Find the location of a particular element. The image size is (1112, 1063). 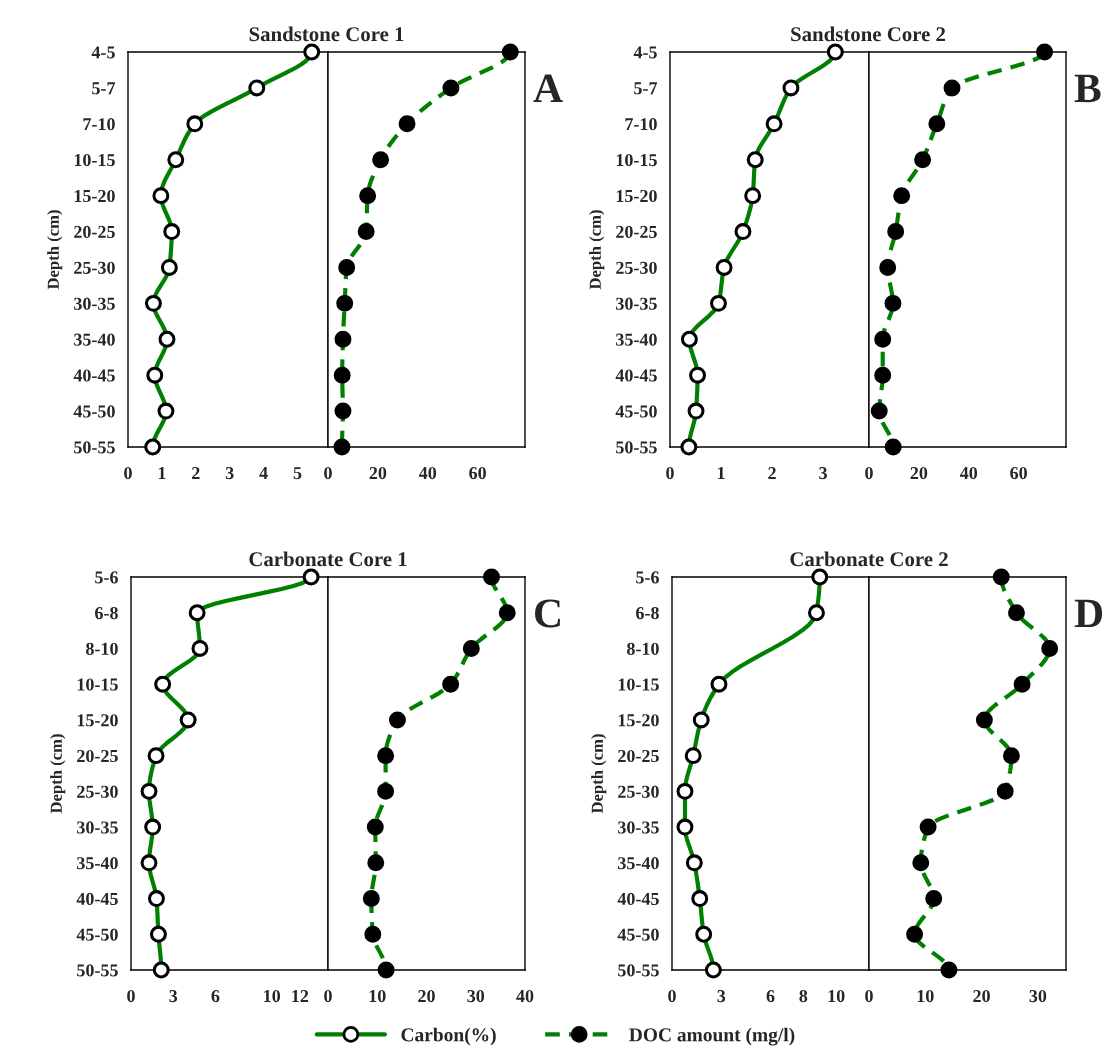

text: A is located at coordinates (548, 88).